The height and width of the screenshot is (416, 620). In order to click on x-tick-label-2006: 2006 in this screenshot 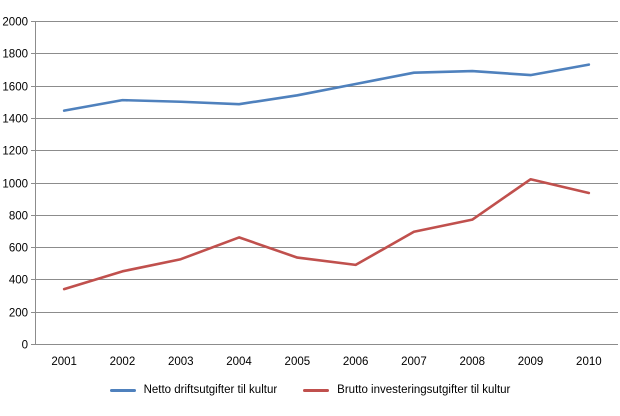, I will do `click(356, 362)`.